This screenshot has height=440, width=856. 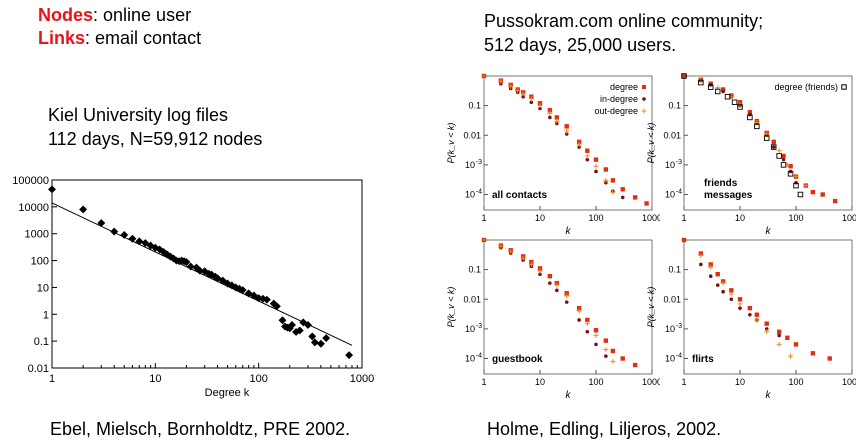 I want to click on nodes-key: Nodes, so click(x=66, y=15).